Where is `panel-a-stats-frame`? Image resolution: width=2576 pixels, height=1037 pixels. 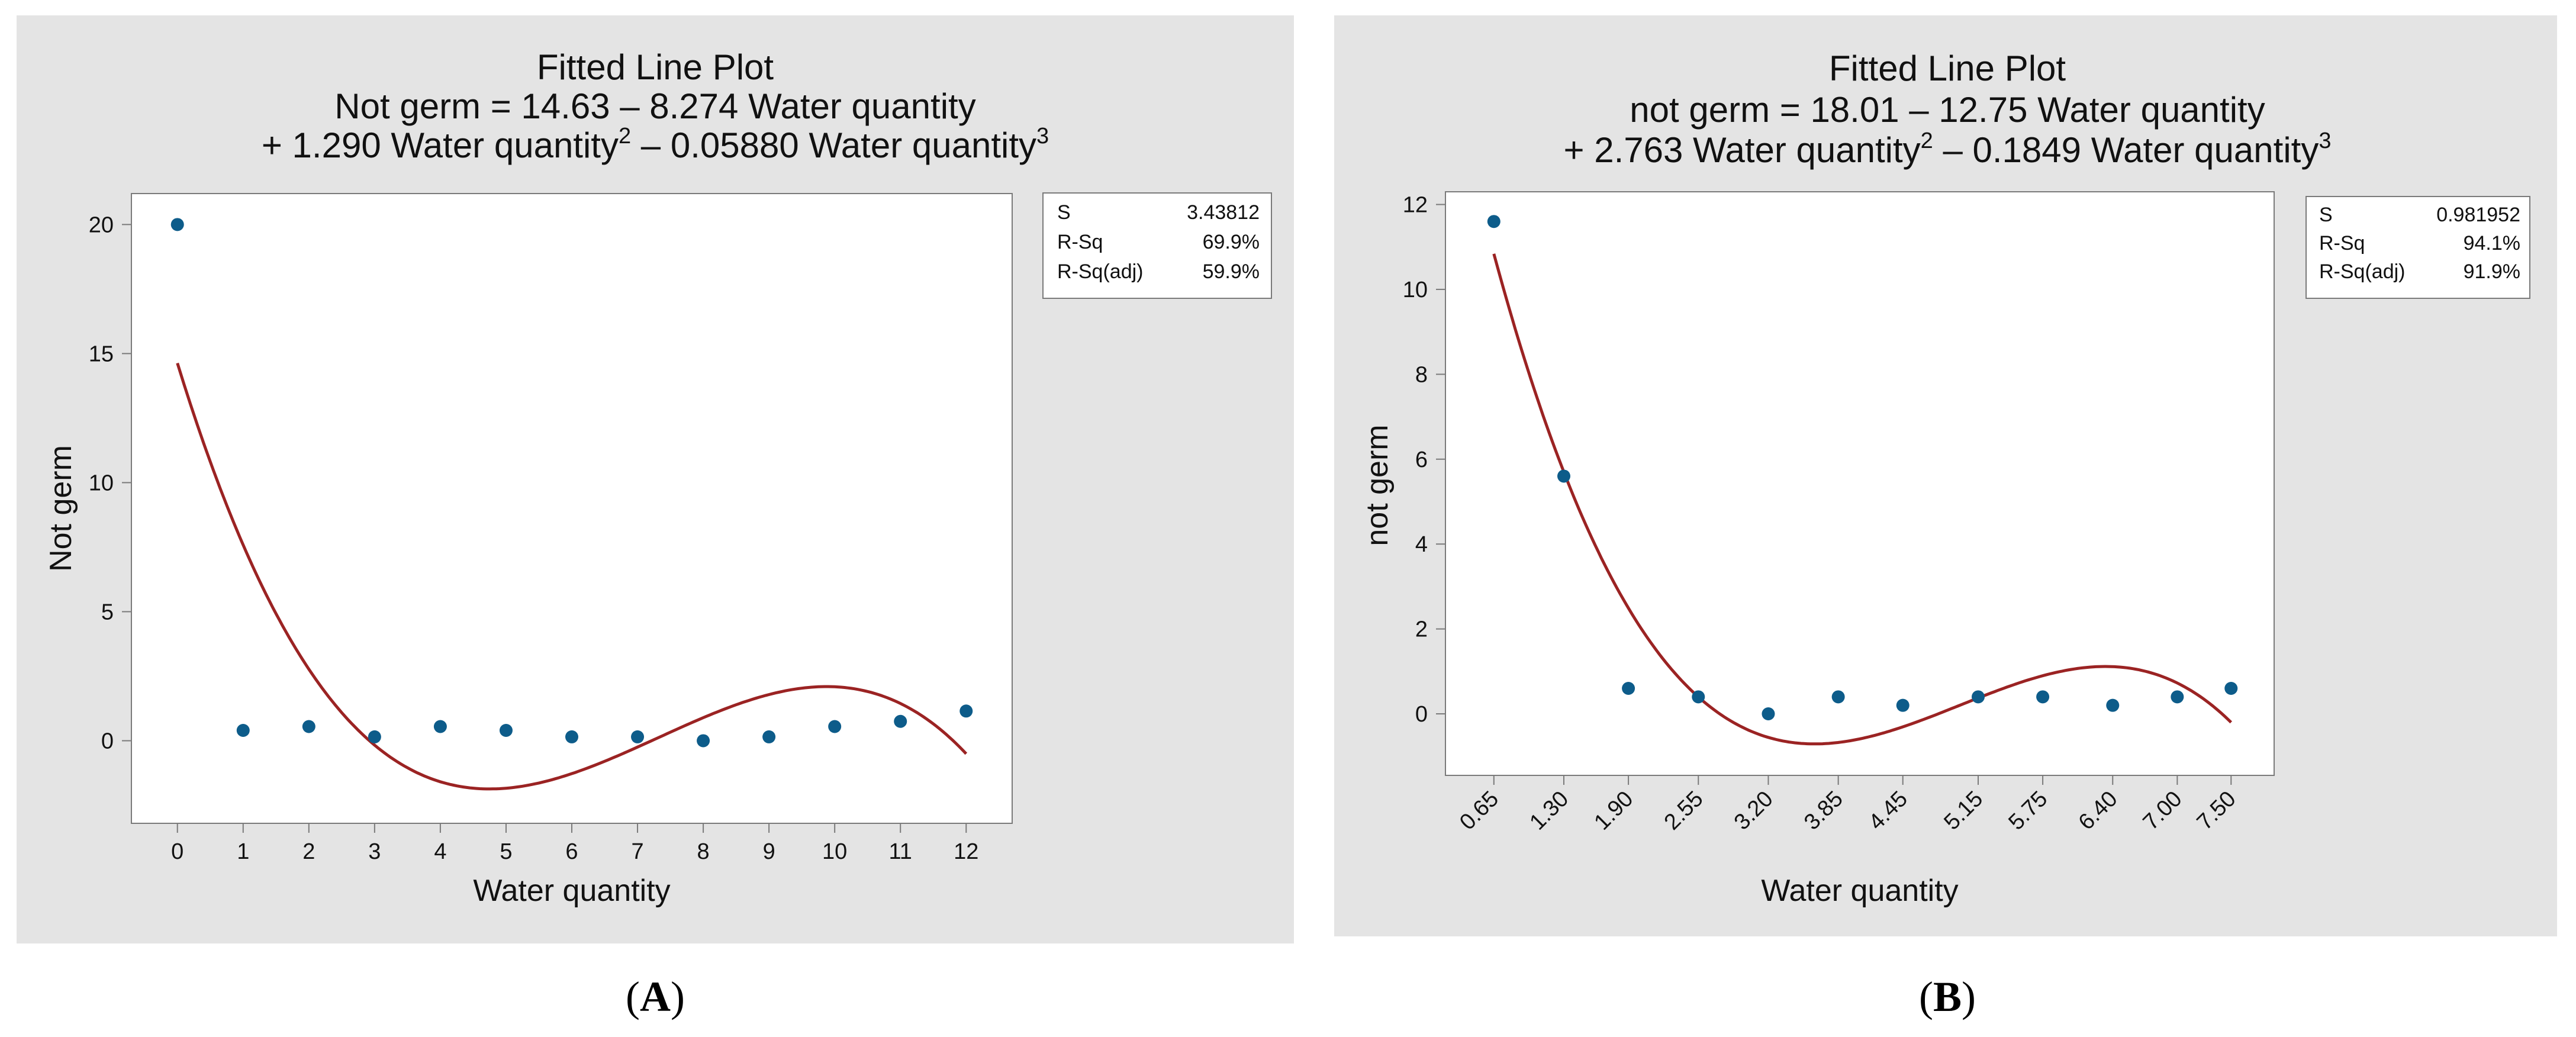
panel-a-stats-frame is located at coordinates (1157, 245).